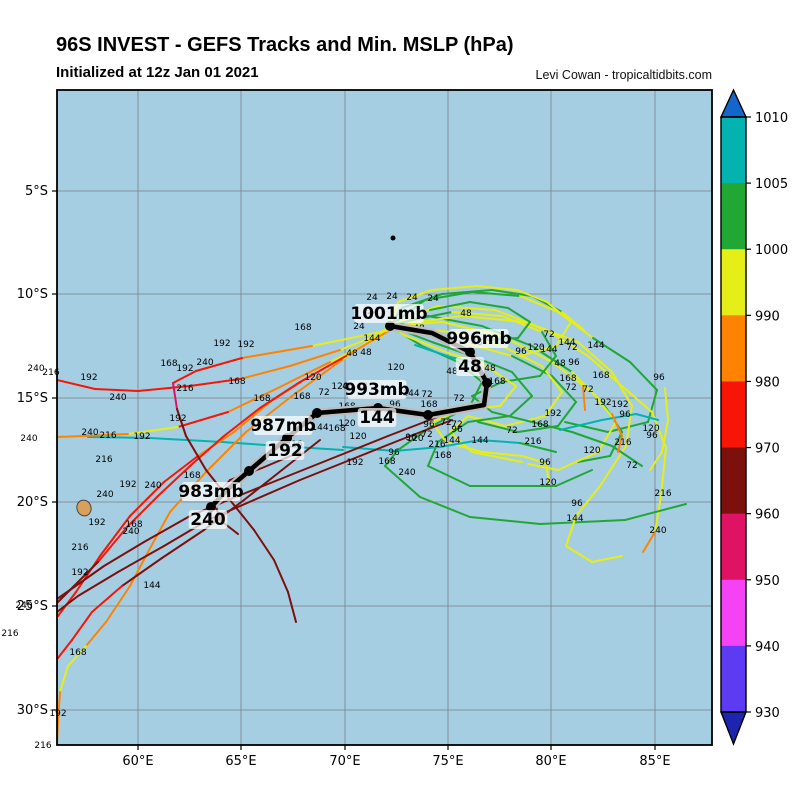  What do you see at coordinates (767, 647) in the screenshot?
I see `colorbar-tick-label: 940` at bounding box center [767, 647].